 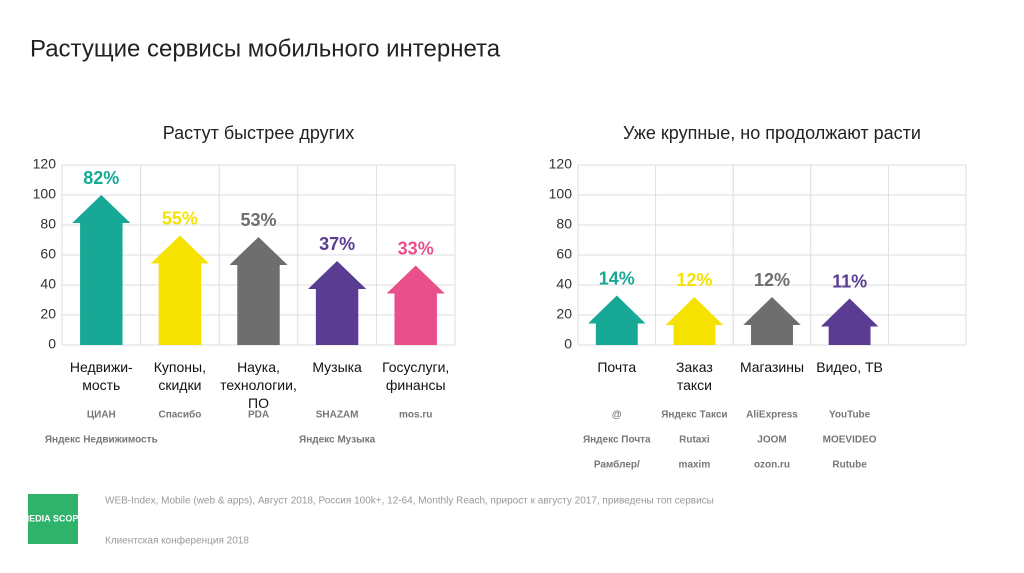 I want to click on value-annotation: 14%, so click(x=617, y=278).